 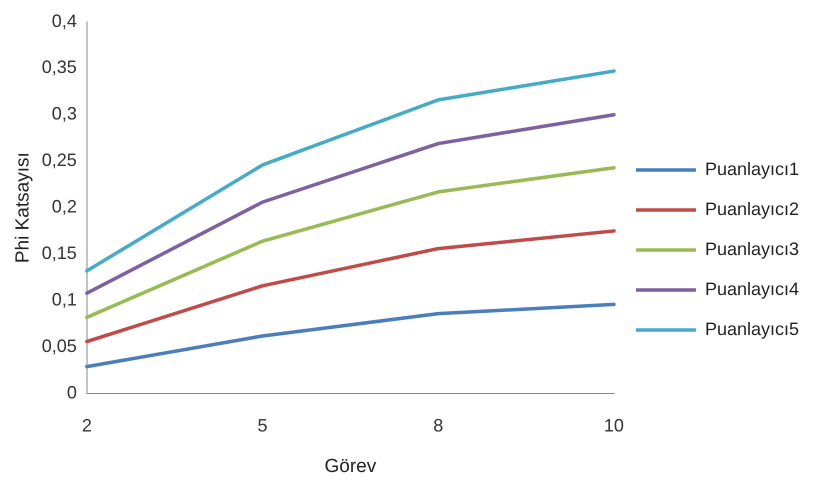 What do you see at coordinates (751, 328) in the screenshot?
I see `legend-label: Puanlayıcı5` at bounding box center [751, 328].